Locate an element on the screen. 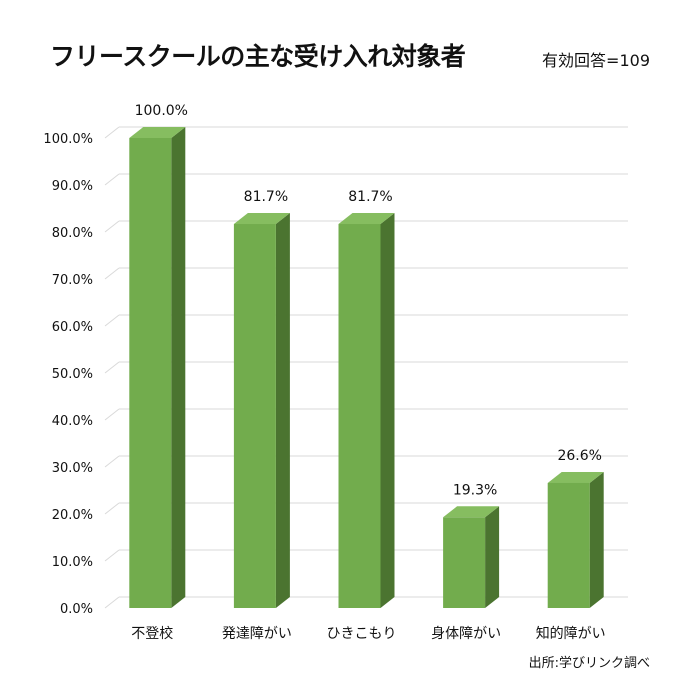 This screenshot has width=700, height=700. y-tick-label: 0.0% is located at coordinates (76, 609).